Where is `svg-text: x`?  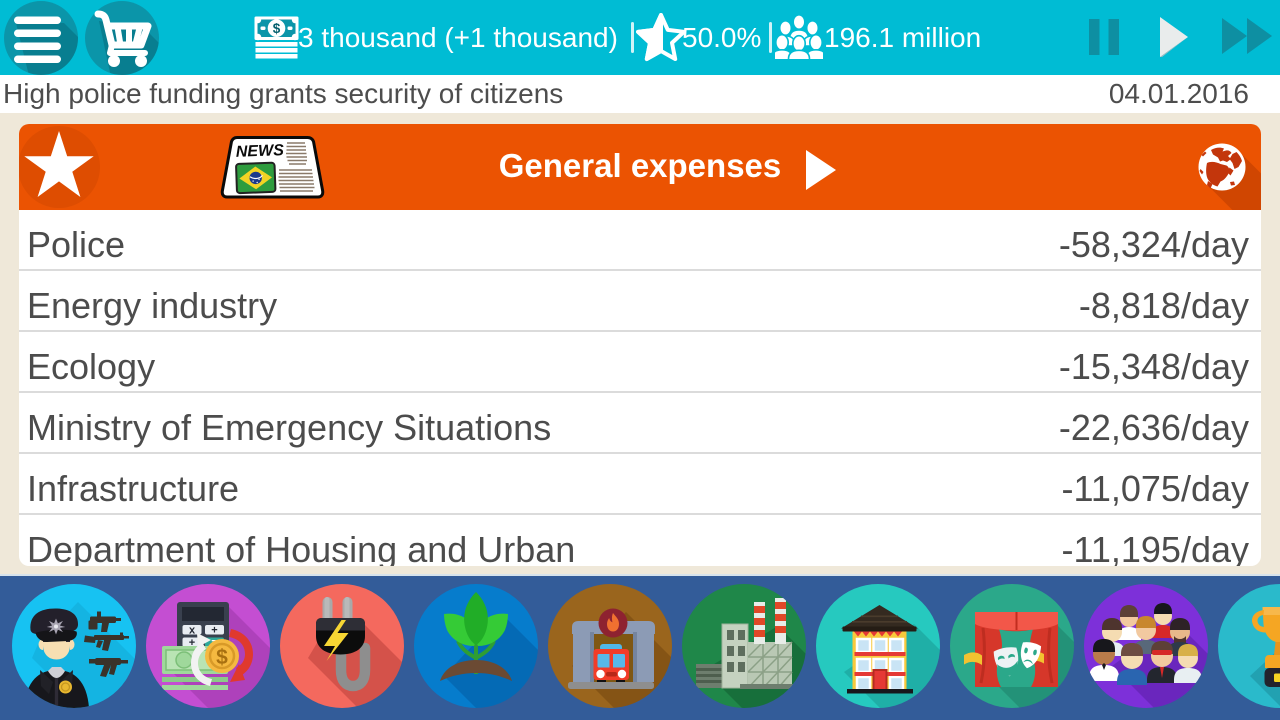
svg-text: x is located at coordinates (192, 631).